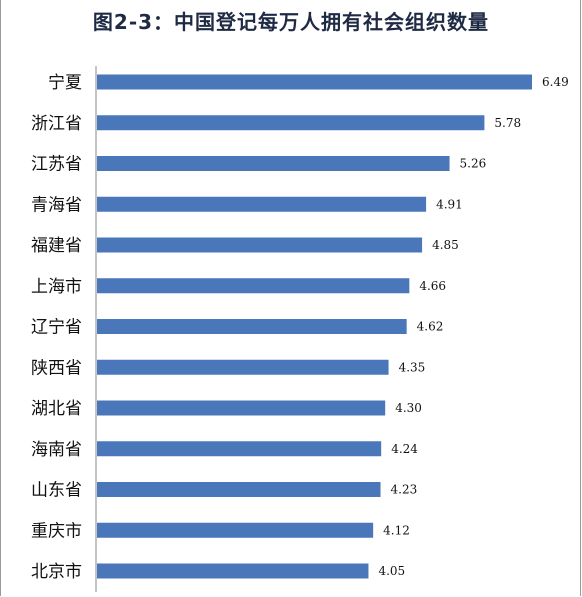 The height and width of the screenshot is (597, 582). I want to click on category-label: 海南省, so click(56, 450).